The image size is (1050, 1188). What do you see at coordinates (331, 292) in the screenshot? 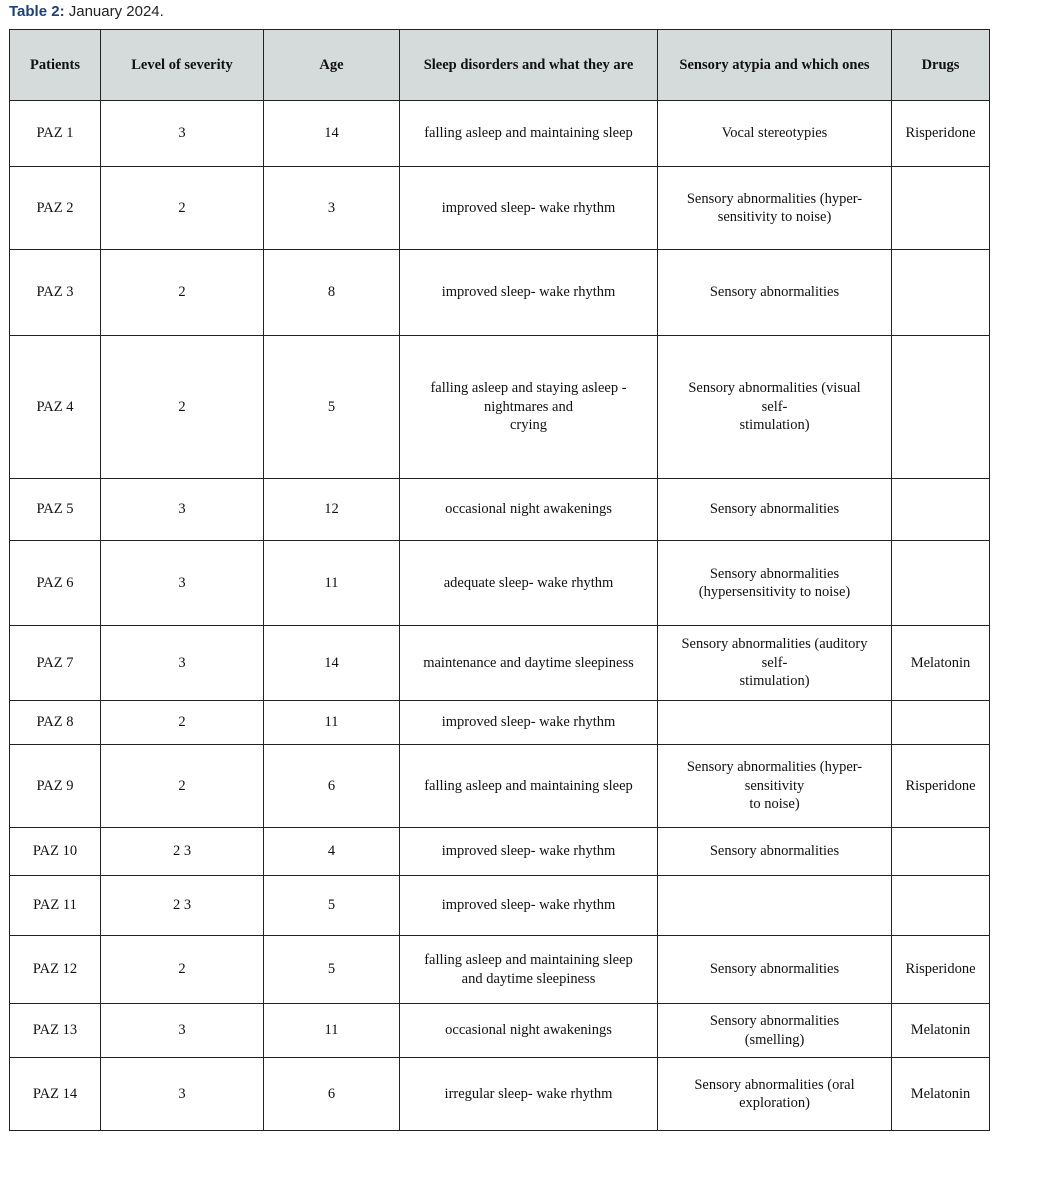
I see `table-cell: 8` at bounding box center [331, 292].